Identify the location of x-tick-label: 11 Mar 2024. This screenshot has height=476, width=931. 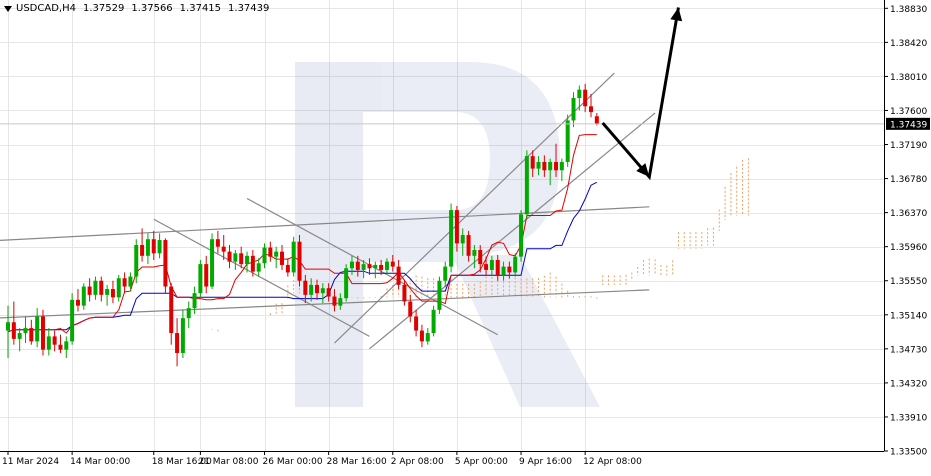
(30, 462).